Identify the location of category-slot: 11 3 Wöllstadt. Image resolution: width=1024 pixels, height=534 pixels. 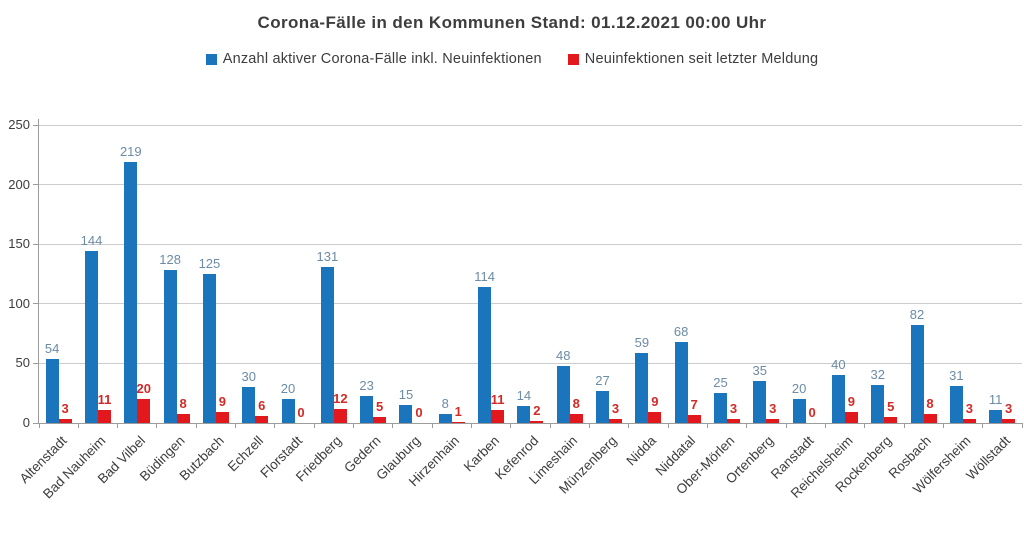
(992, 304).